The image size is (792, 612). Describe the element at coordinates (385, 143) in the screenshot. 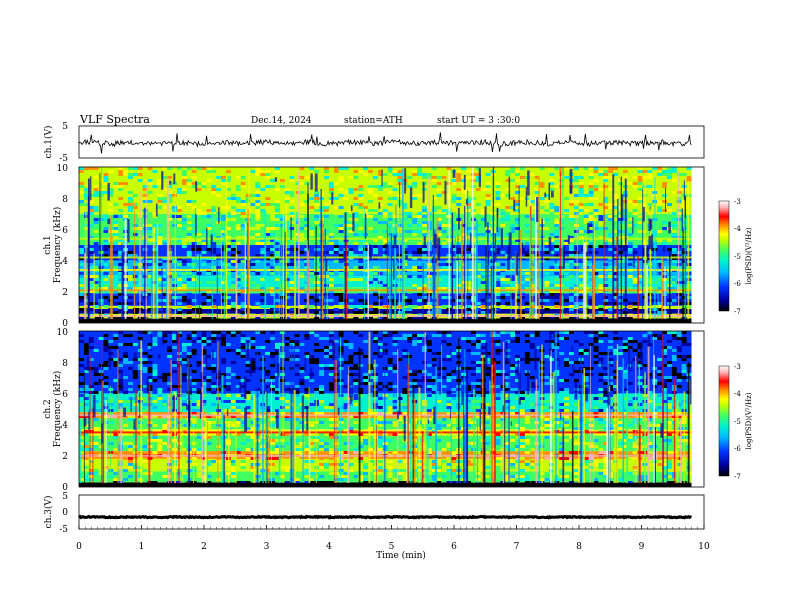

I see `ch1-waveform-line` at that location.